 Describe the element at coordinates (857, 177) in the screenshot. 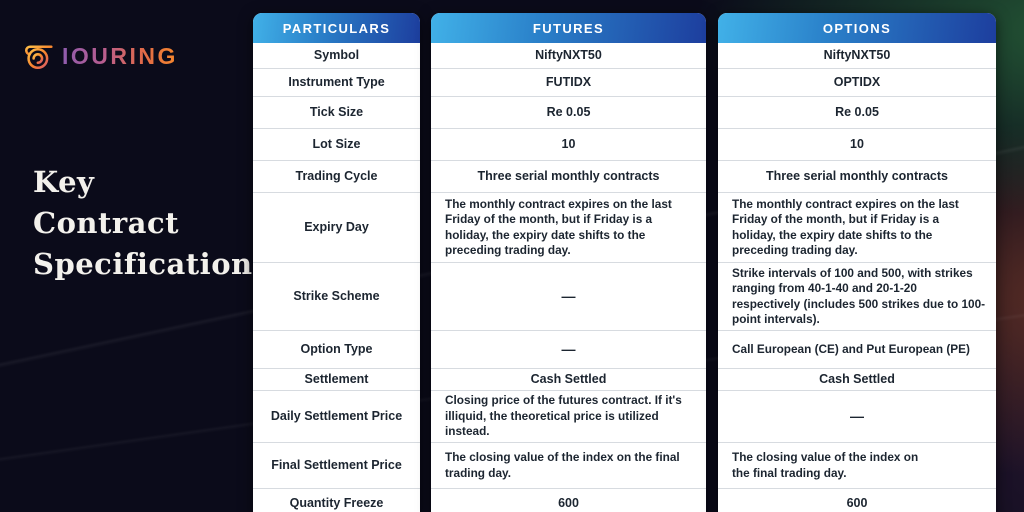

I see `options-trading-cycle: Three serial monthly contracts` at that location.